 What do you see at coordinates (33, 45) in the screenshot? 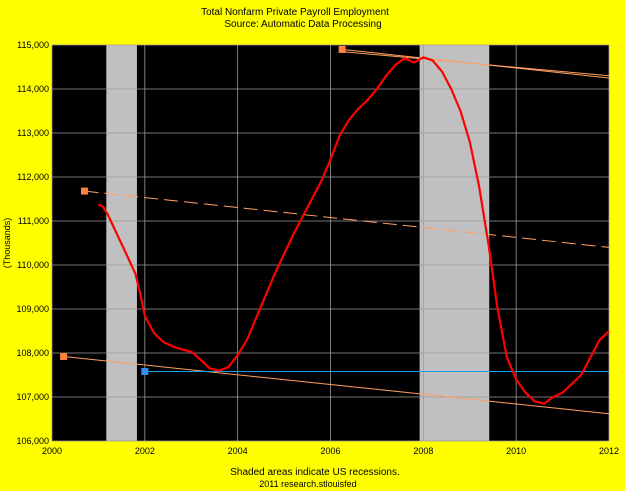
I see `y-tick-label: 115,000` at bounding box center [33, 45].